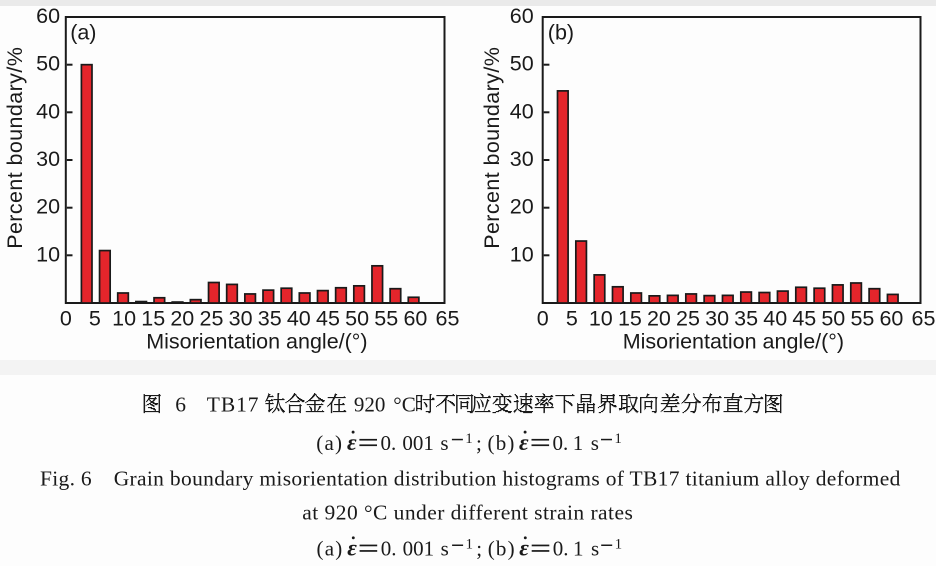  What do you see at coordinates (404, 404) in the screenshot?
I see `svg-text: °C` at bounding box center [404, 404].